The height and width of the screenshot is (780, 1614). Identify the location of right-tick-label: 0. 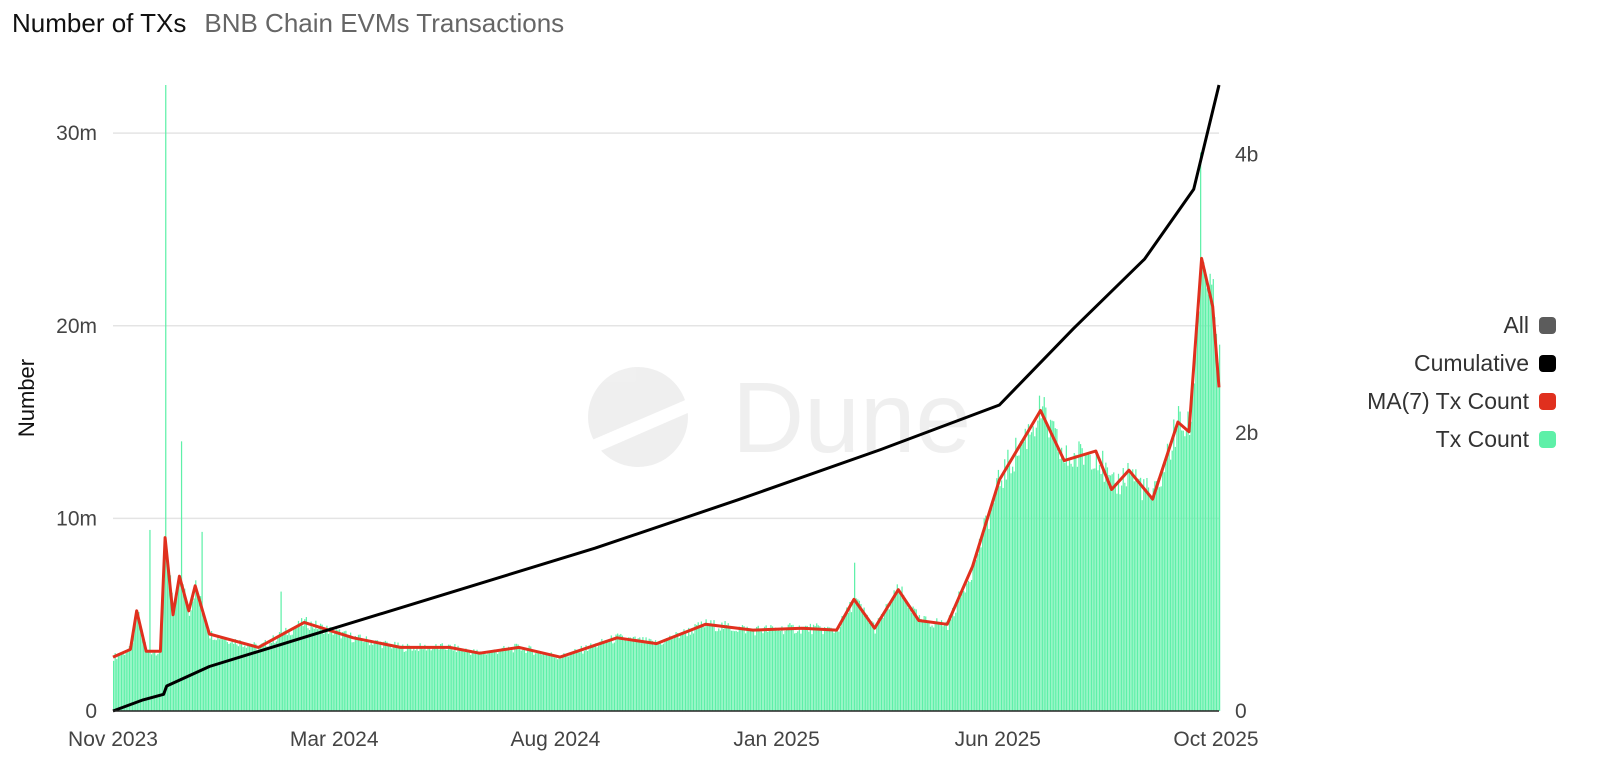
(1241, 711).